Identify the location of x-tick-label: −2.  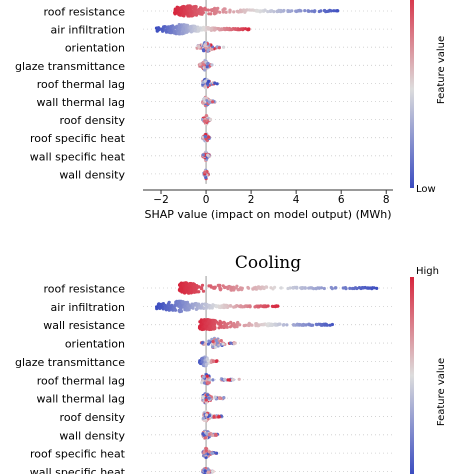
(160, 200).